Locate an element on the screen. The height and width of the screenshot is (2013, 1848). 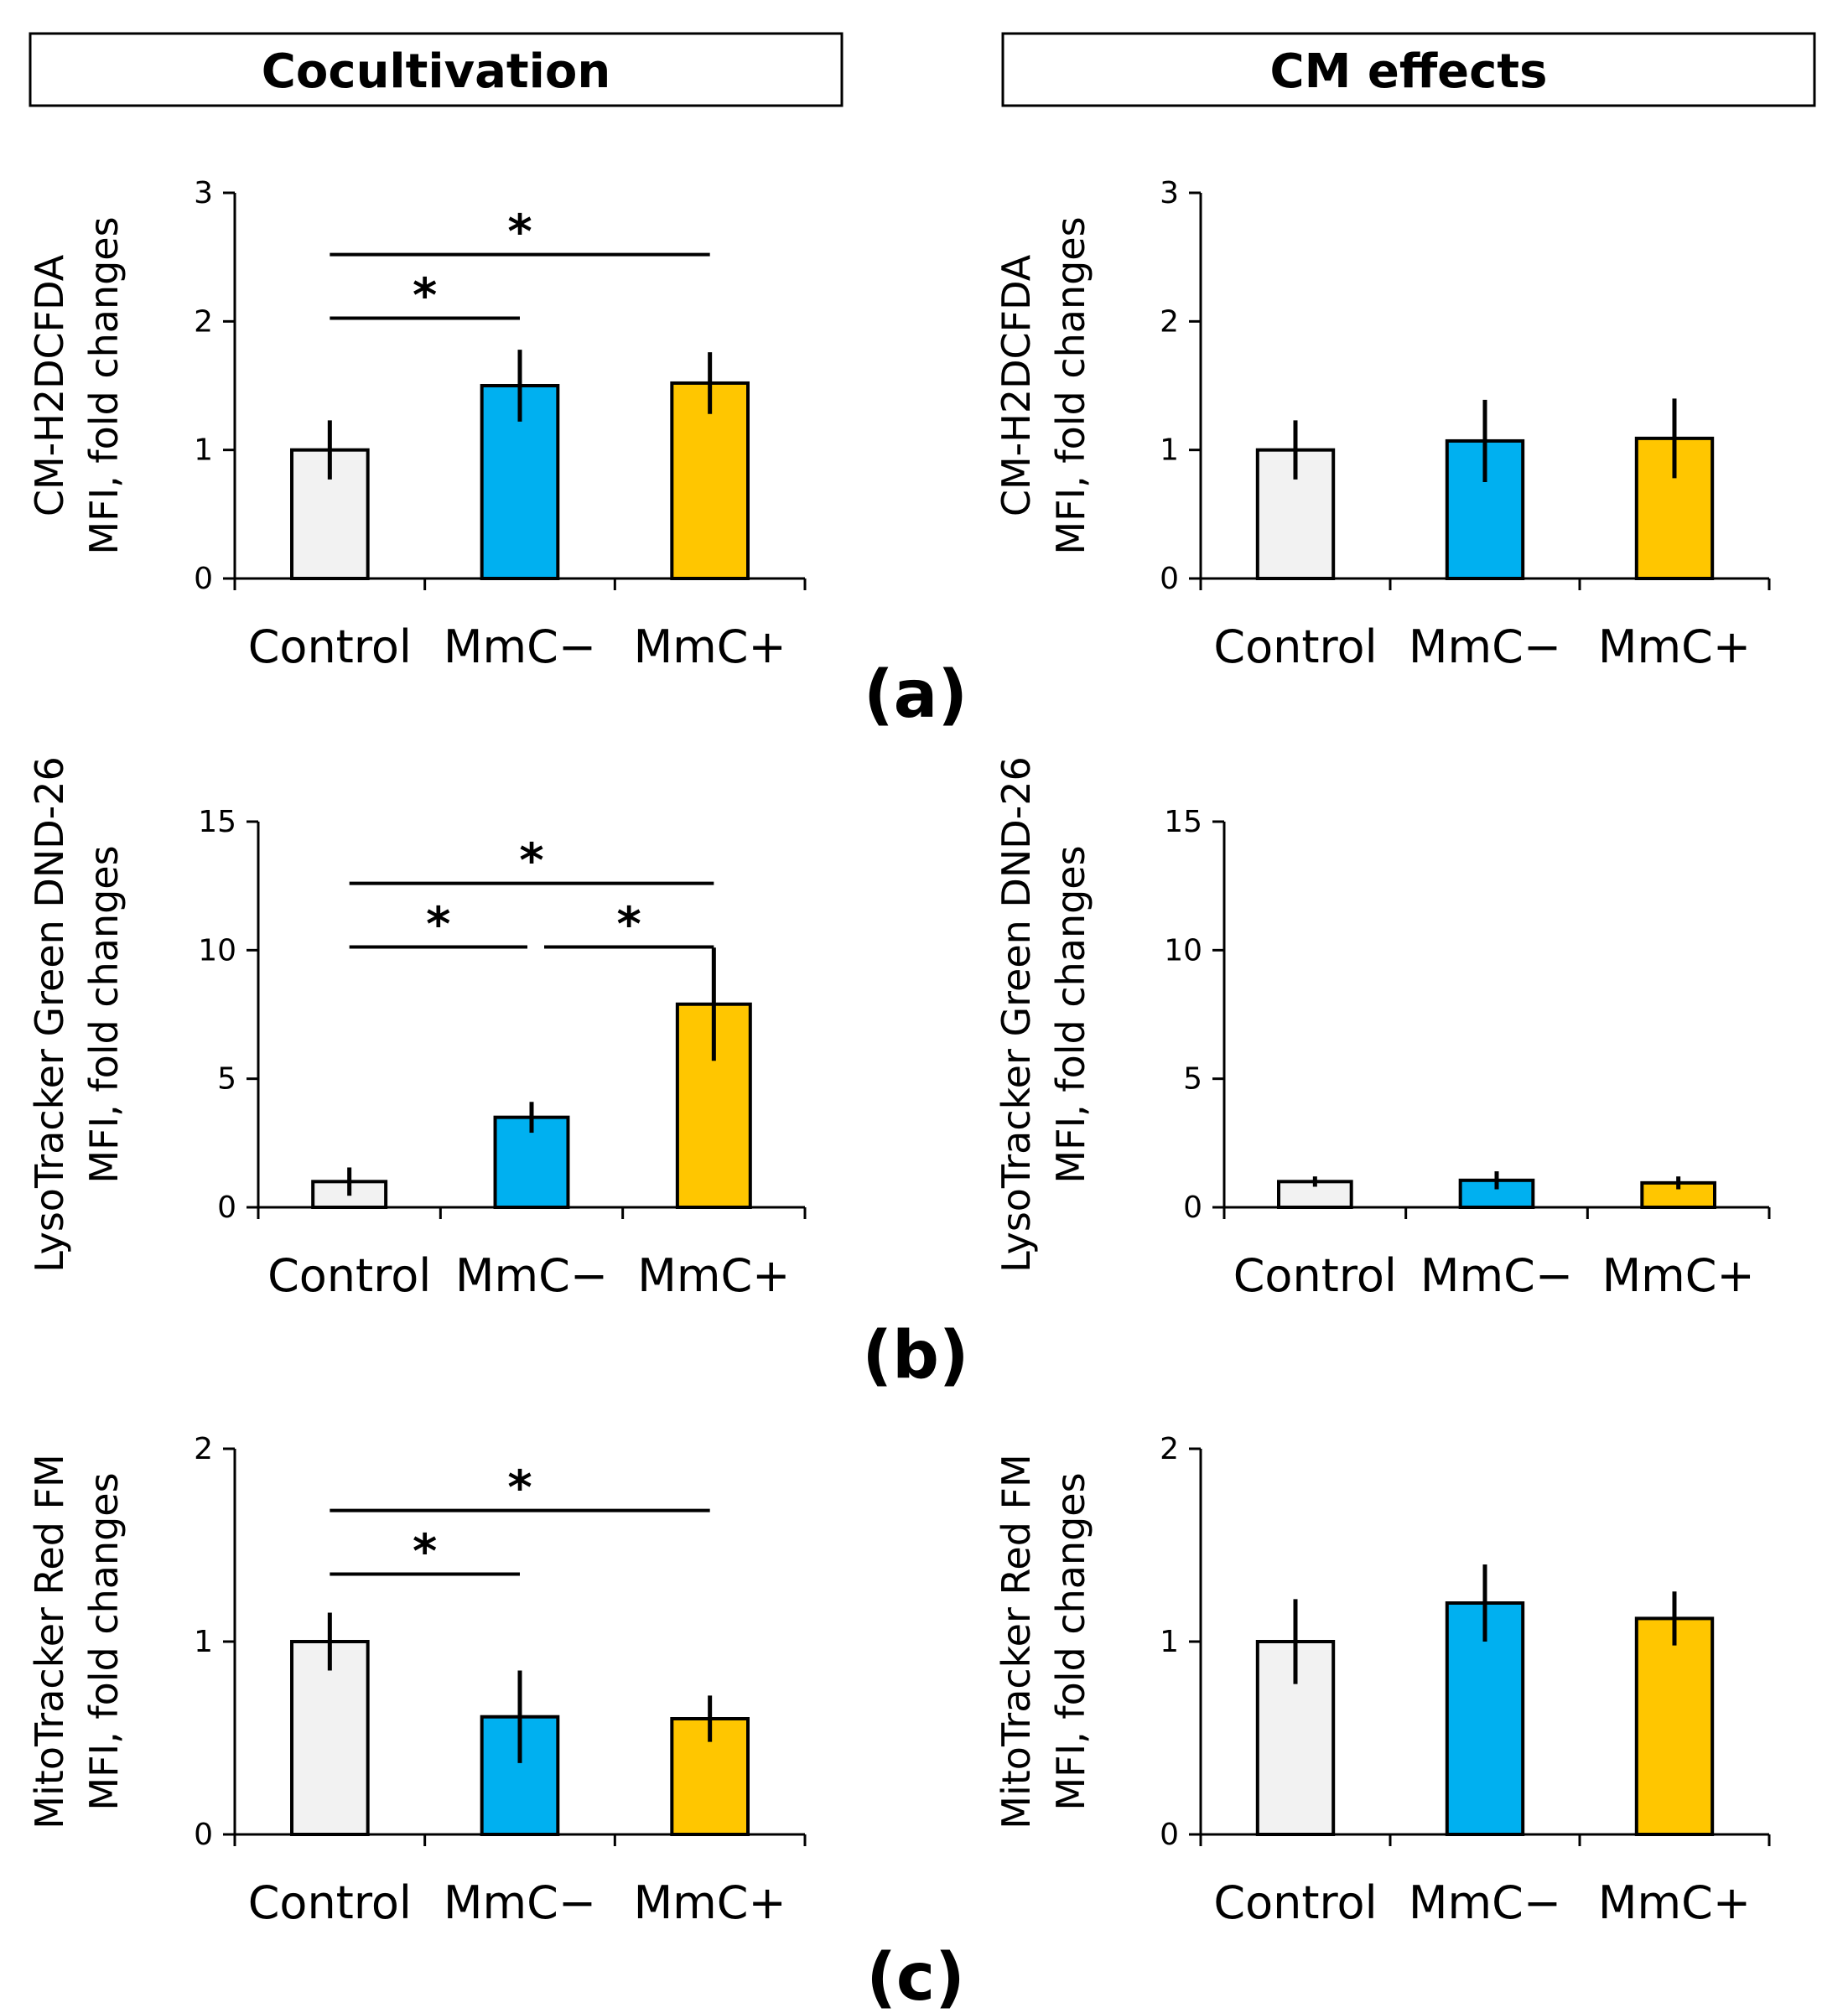
header-cocultivation-label: Cocultivation is located at coordinates (436, 72).